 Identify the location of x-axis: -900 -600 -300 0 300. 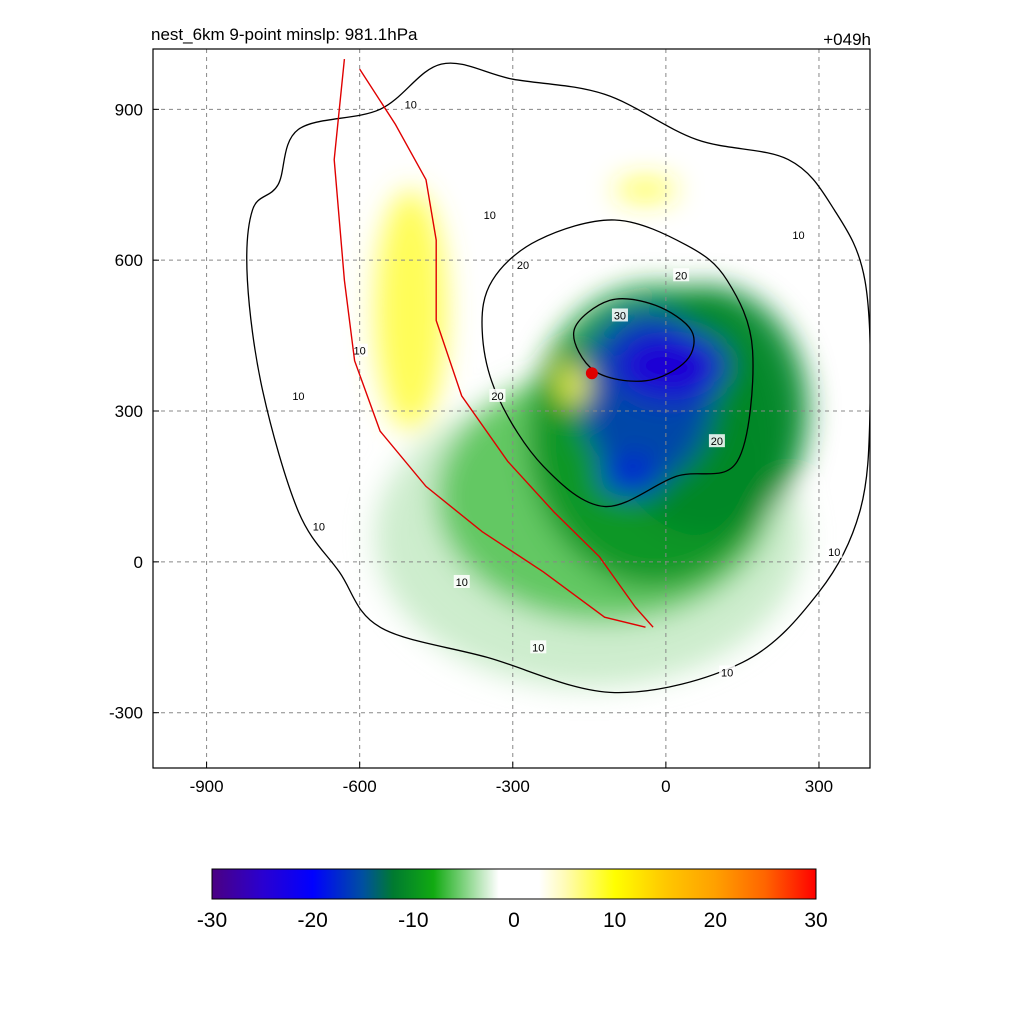
(511, 779).